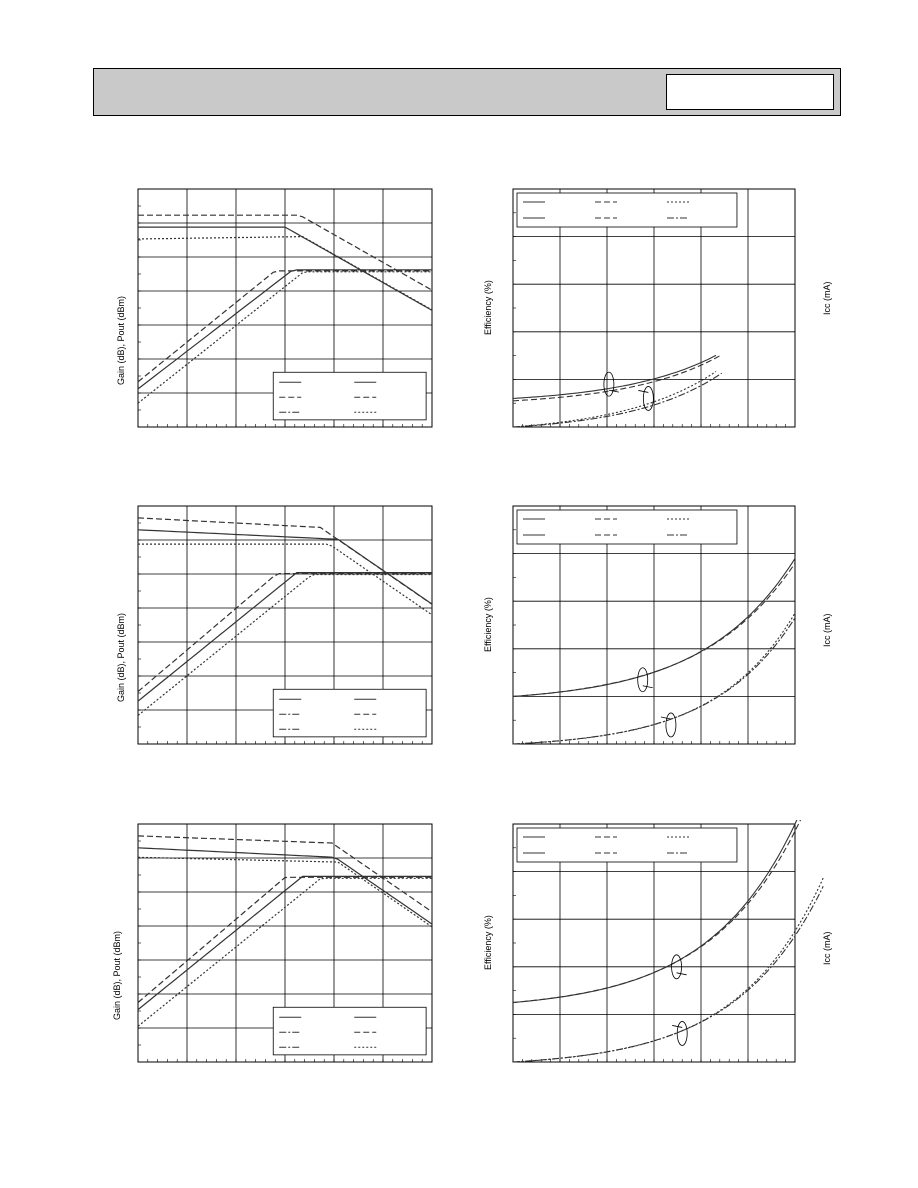 The width and height of the screenshot is (918, 1188). I want to click on chart-5-plot, so click(654, 625).